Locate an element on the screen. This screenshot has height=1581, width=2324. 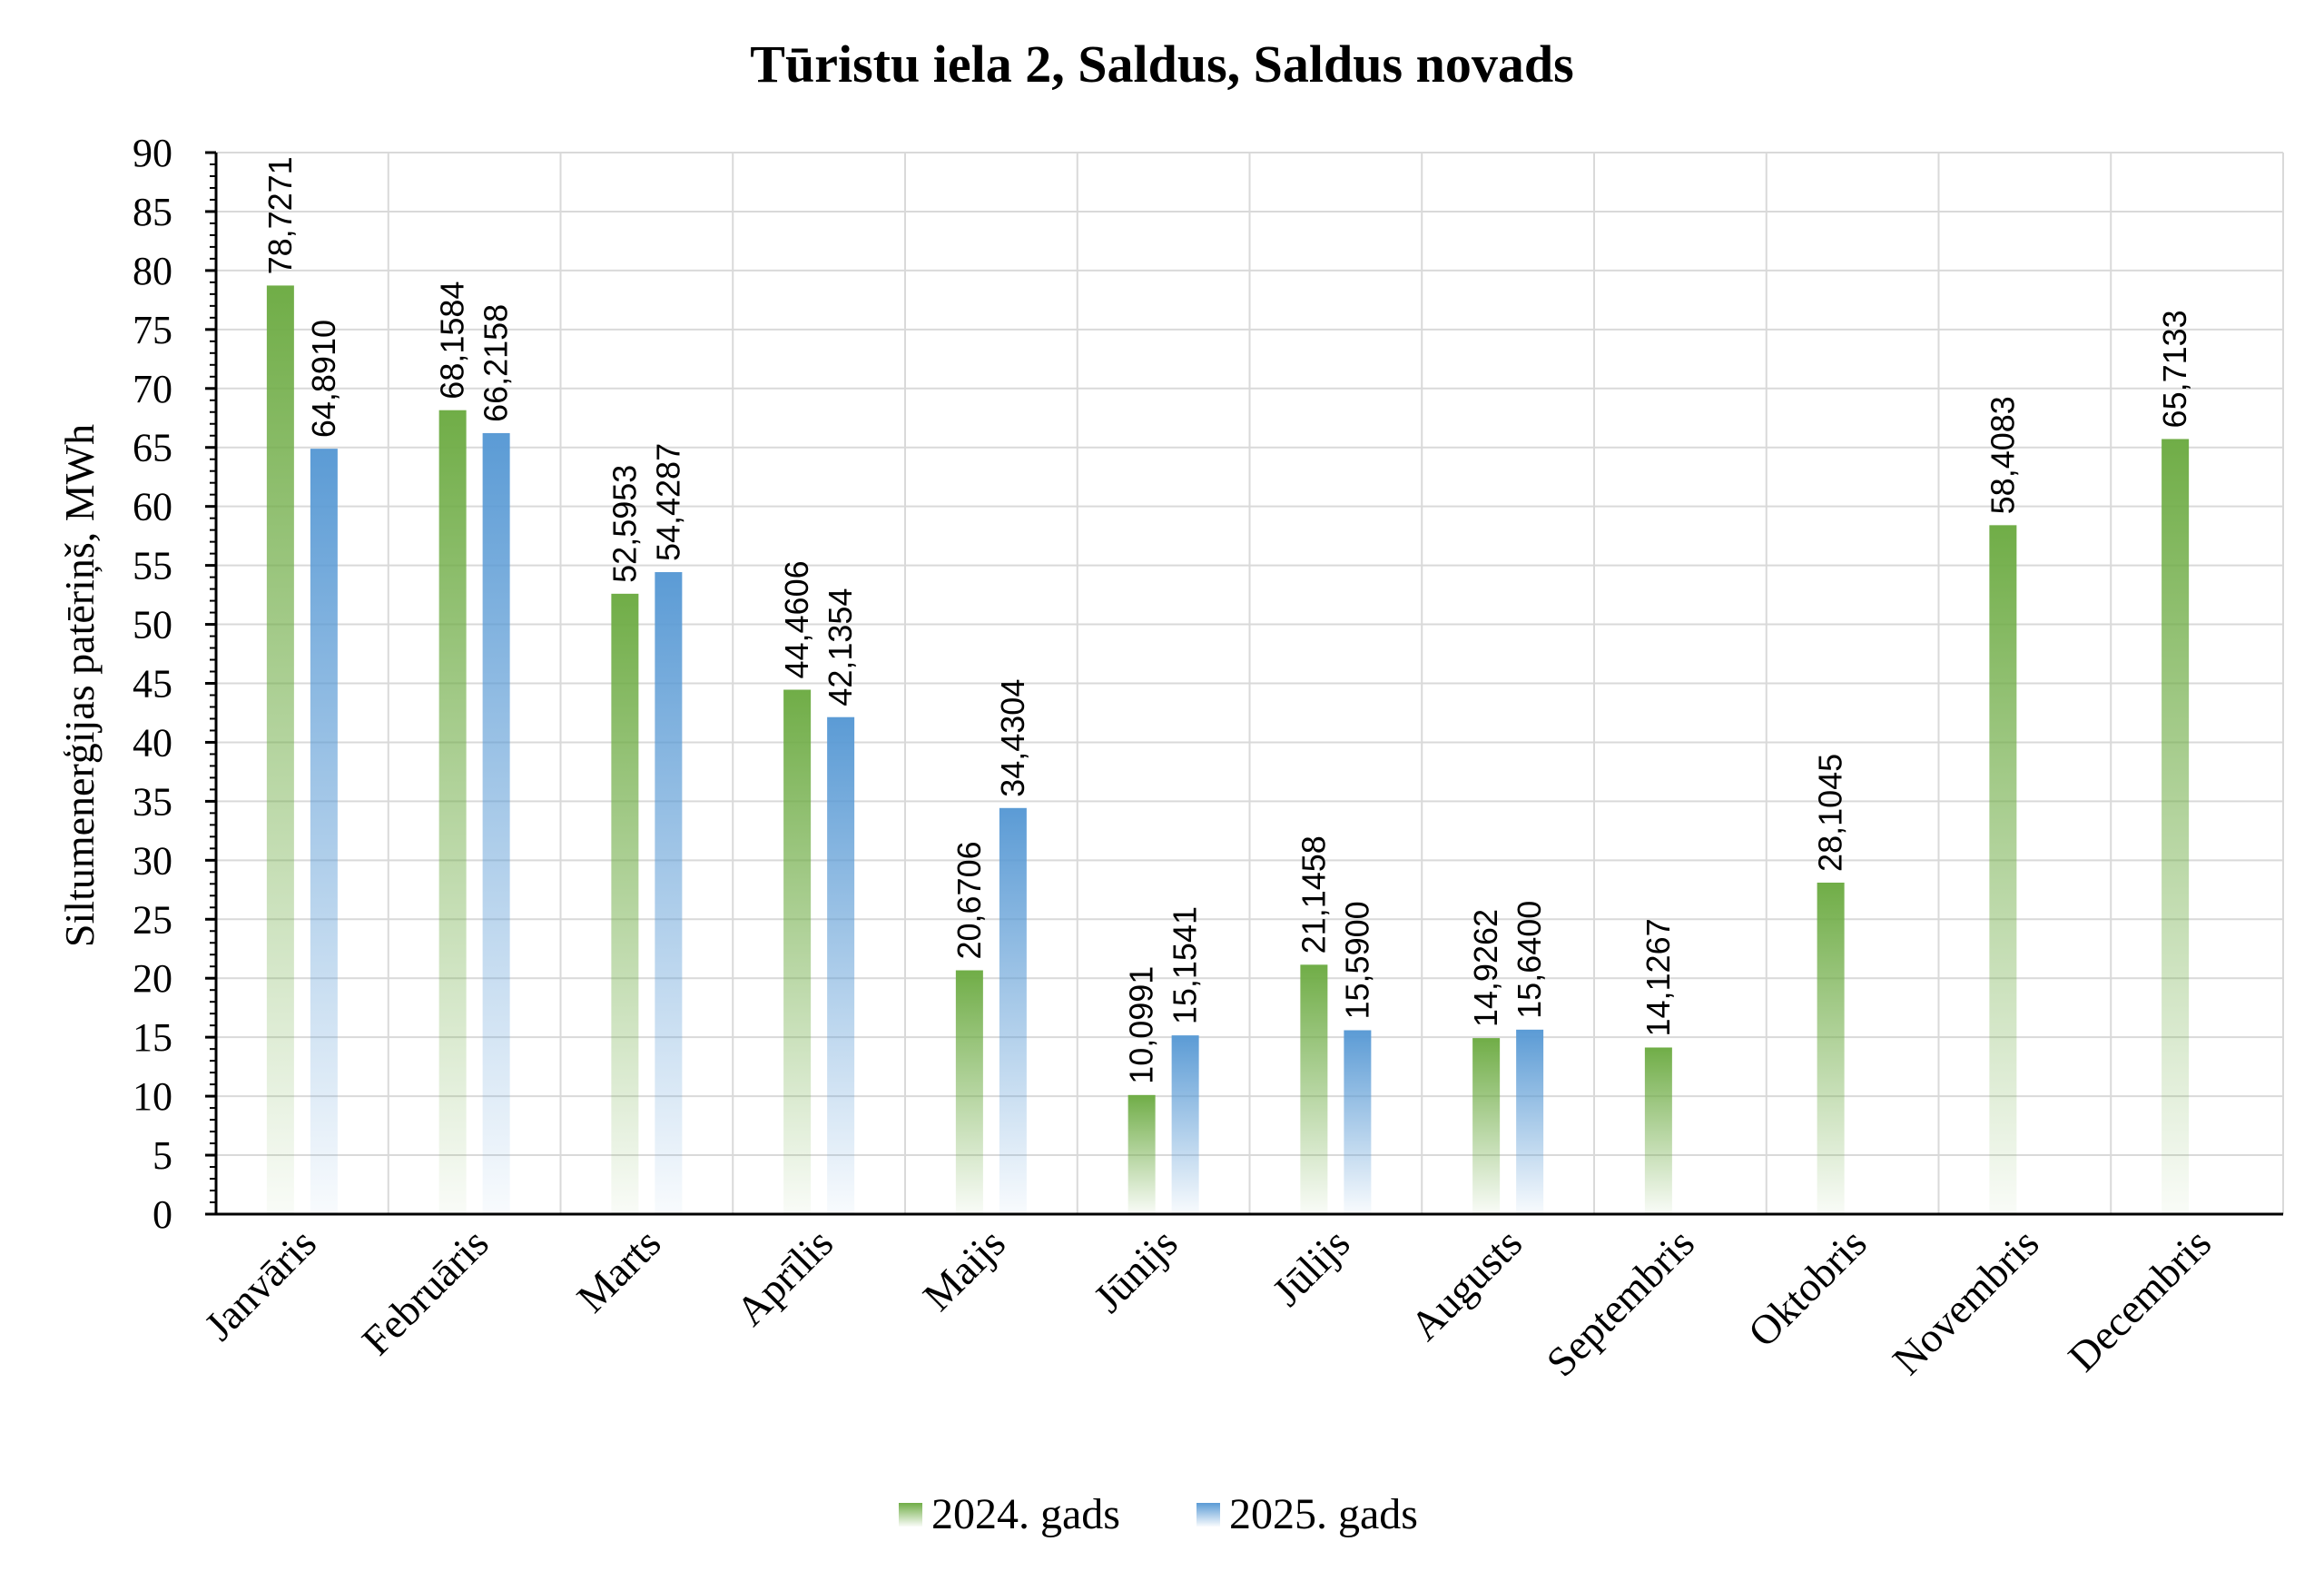
x-tick-label: Maijs is located at coordinates (964, 1269).